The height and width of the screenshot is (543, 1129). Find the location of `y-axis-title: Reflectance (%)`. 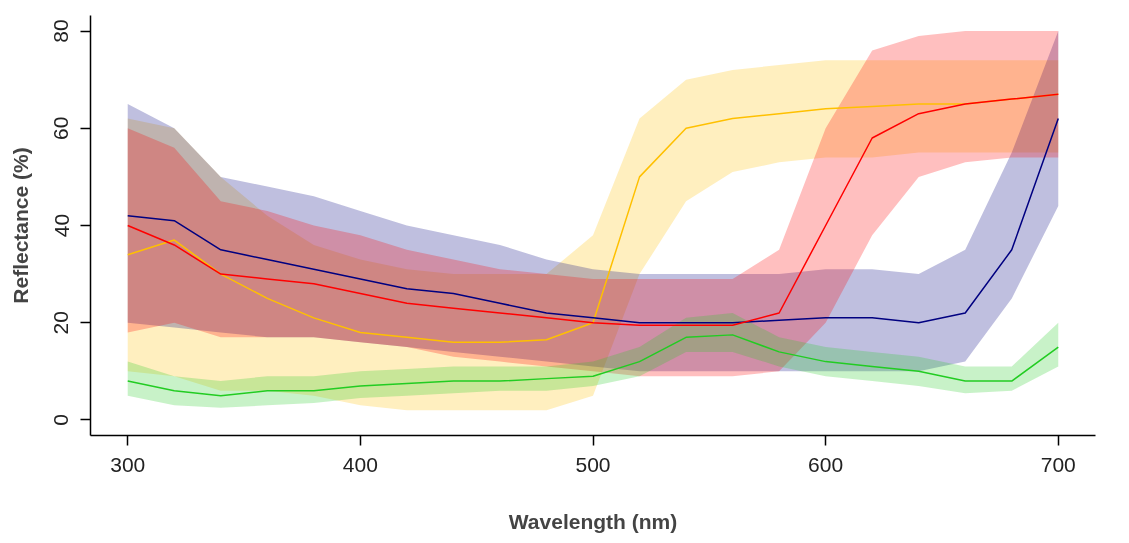

y-axis-title: Reflectance (%) is located at coordinates (20, 225).